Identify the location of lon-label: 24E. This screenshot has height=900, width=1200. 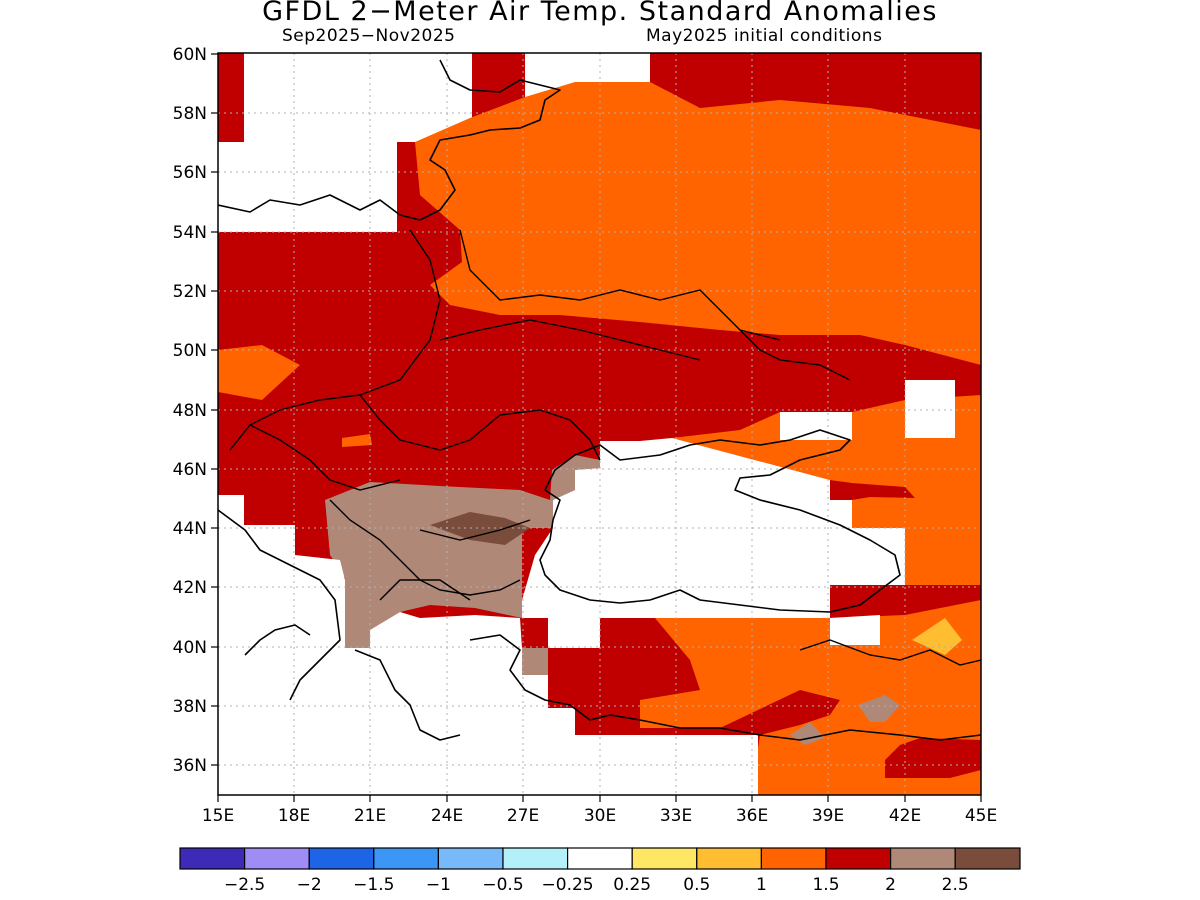
(447, 816).